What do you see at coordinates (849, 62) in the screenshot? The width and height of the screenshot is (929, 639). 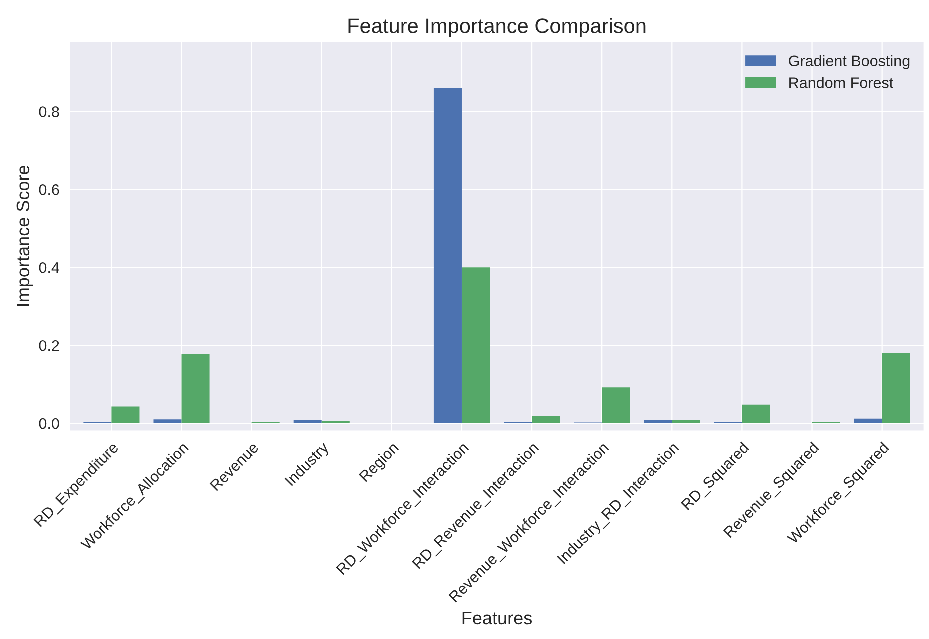 I see `legend-label: Gradient Boosting` at bounding box center [849, 62].